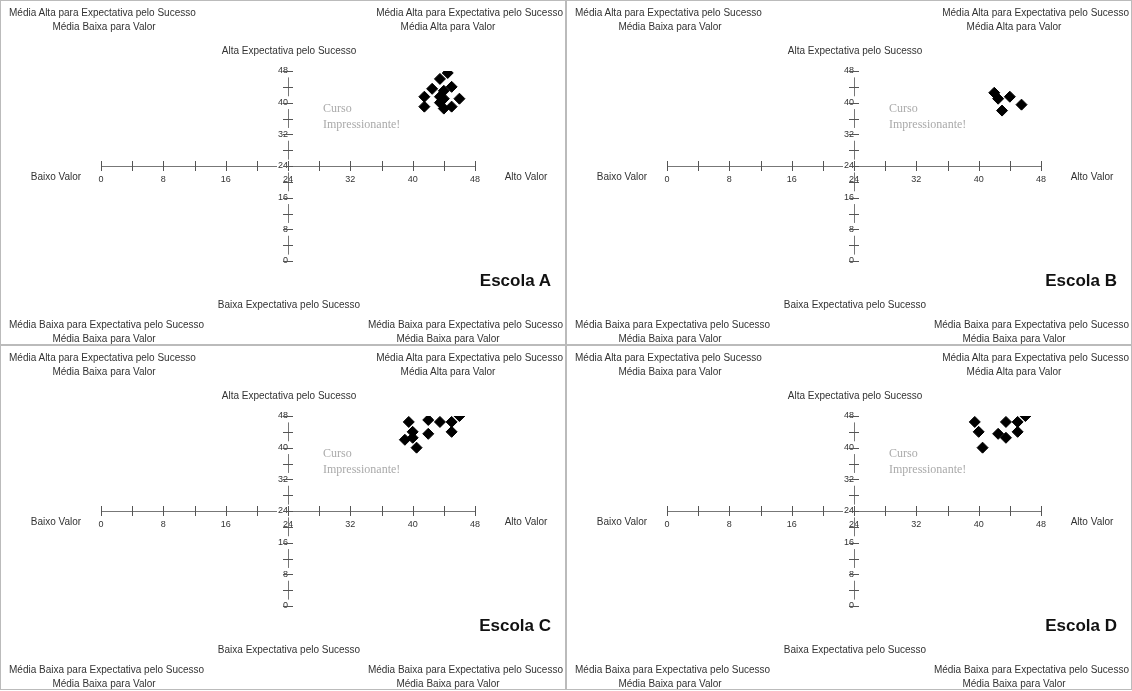 This screenshot has height=691, width=1132. Describe the element at coordinates (1081, 626) in the screenshot. I see `text: Escola D` at that location.